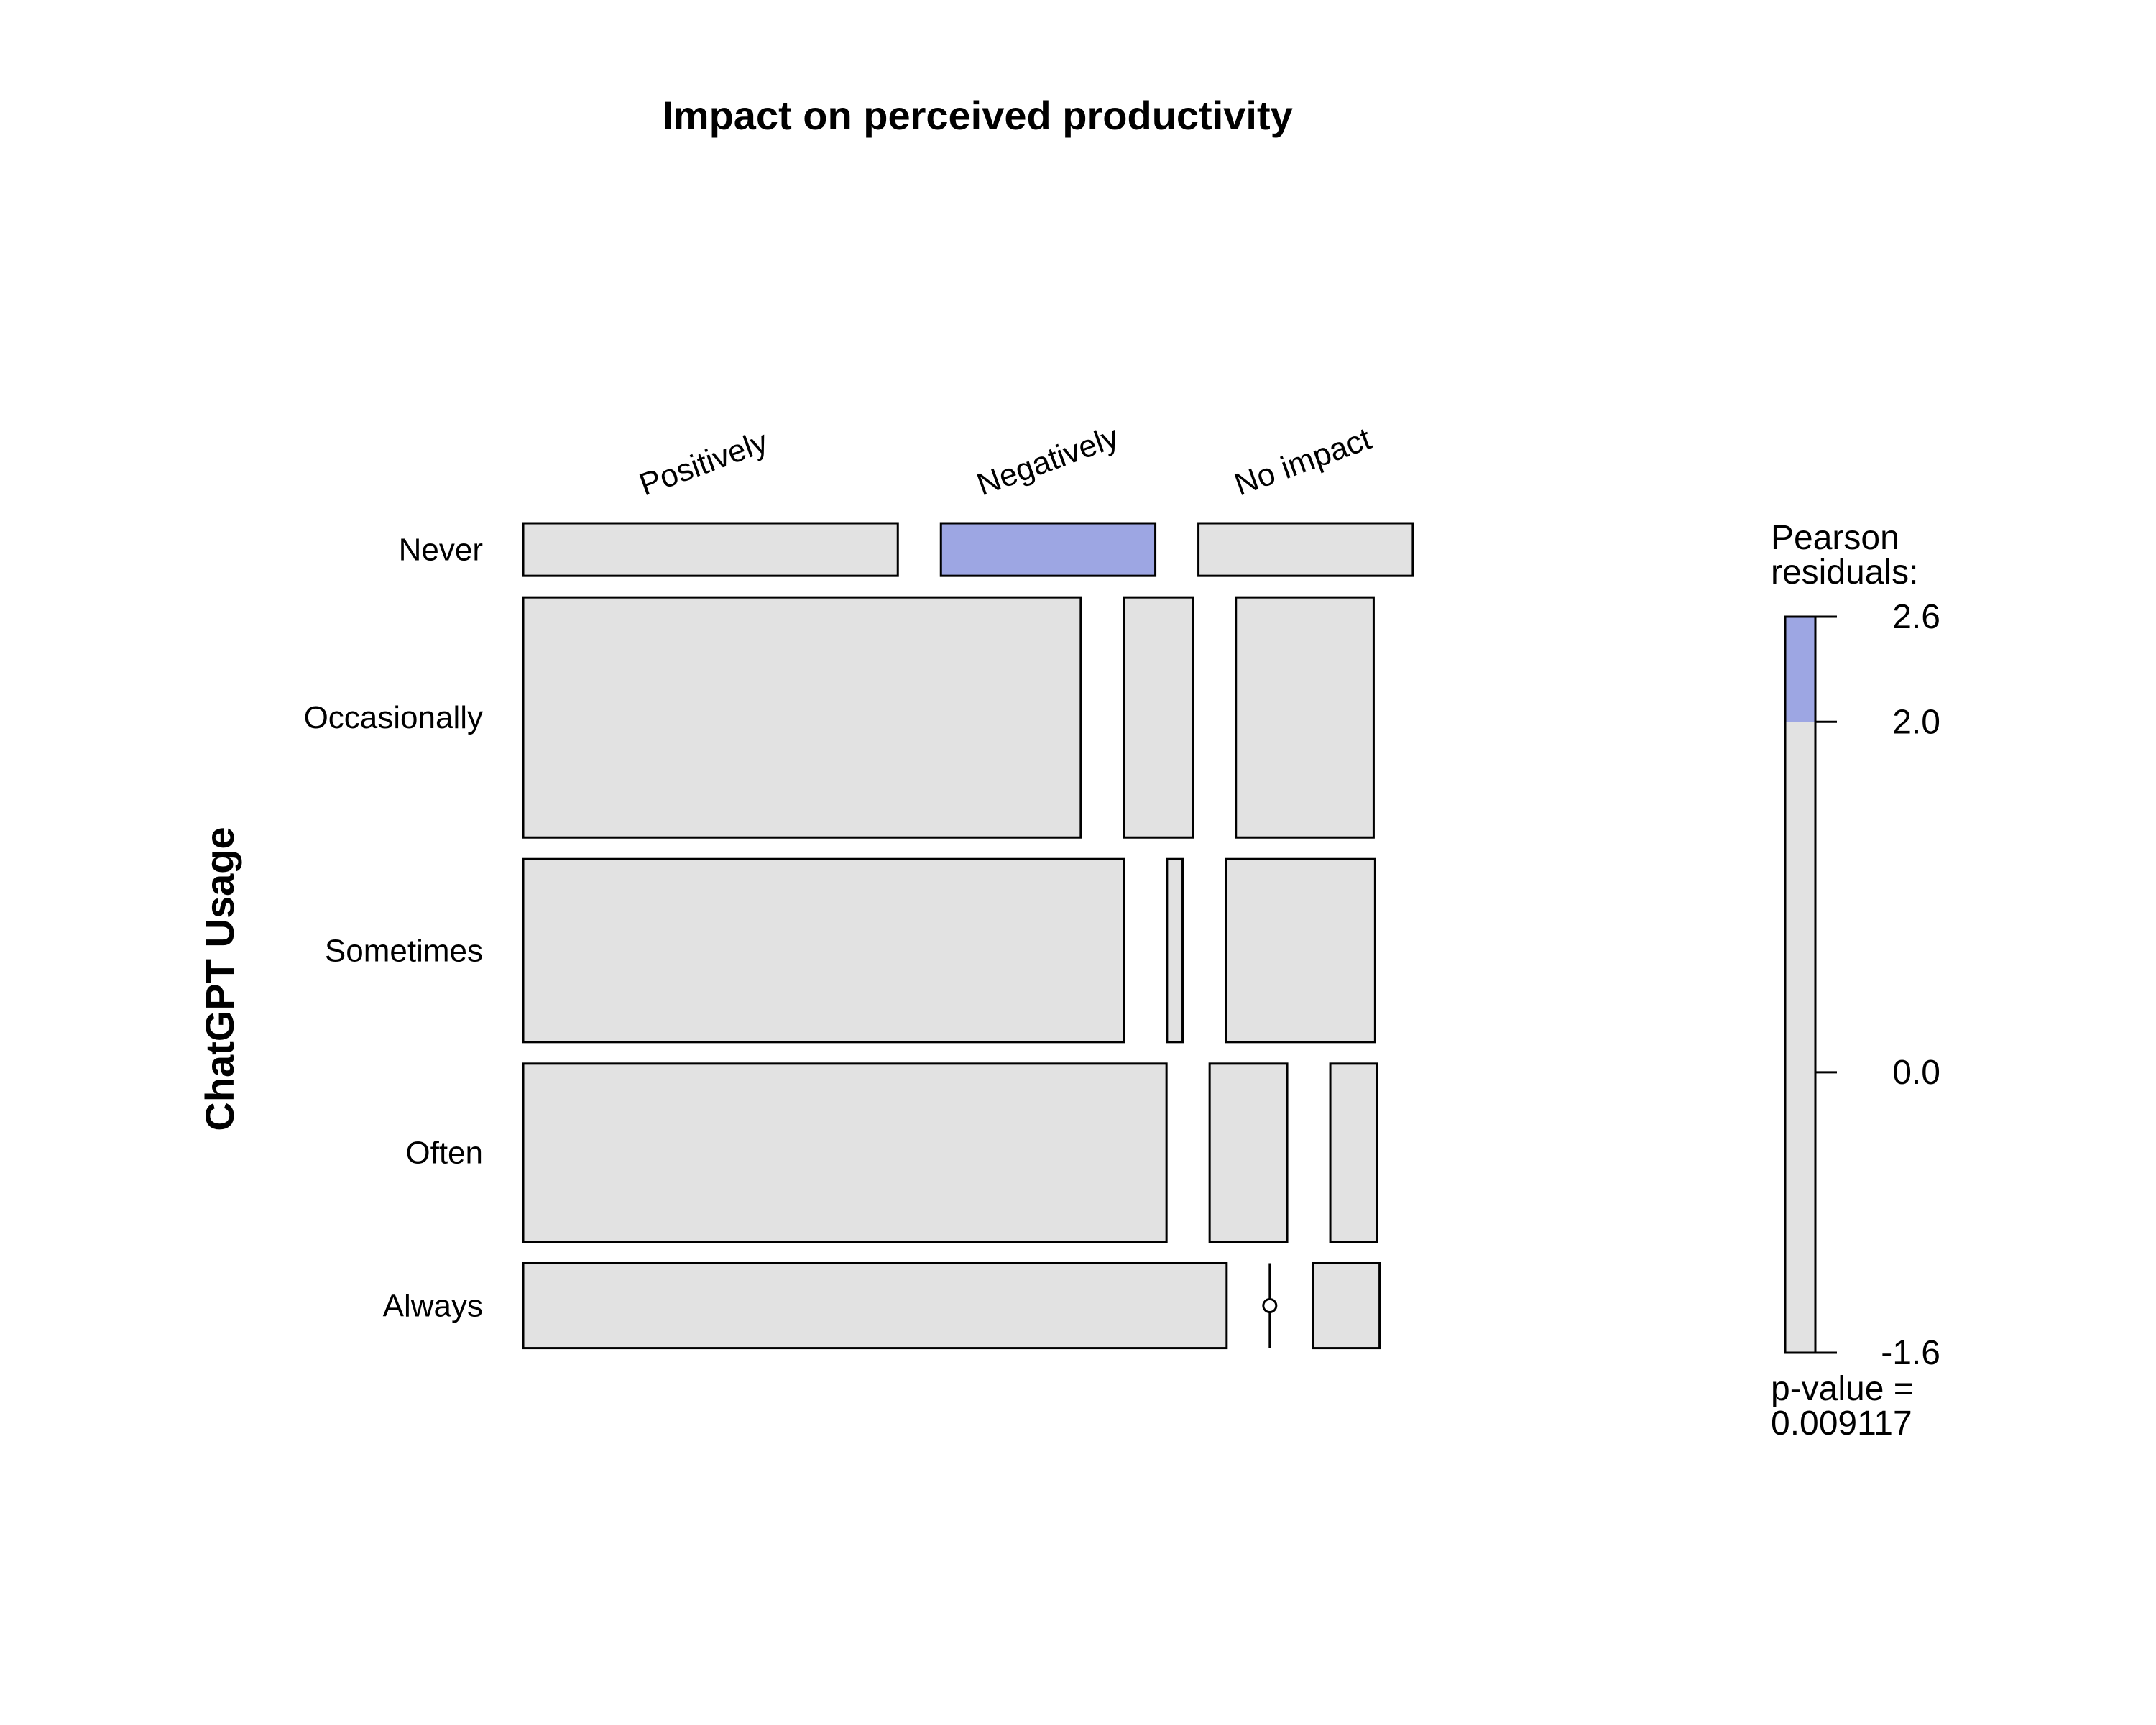 This screenshot has height=1725, width=2156. I want to click on tile-sometimes-no-impact, so click(1300, 950).